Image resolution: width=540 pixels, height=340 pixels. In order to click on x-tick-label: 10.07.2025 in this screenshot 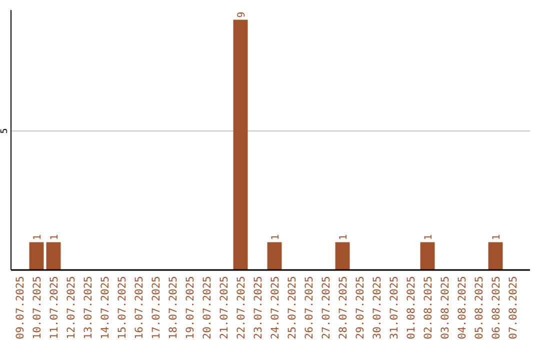, I will do `click(38, 308)`.